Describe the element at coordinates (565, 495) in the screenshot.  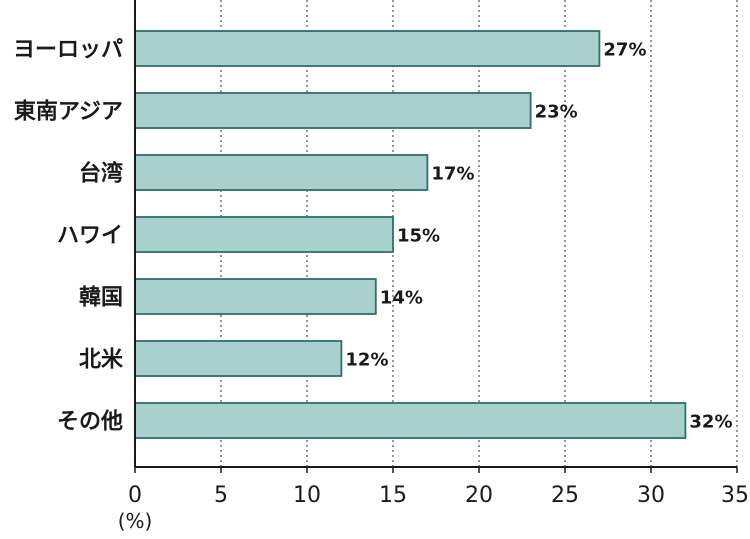
I see `x-tick-label-25: 25` at that location.